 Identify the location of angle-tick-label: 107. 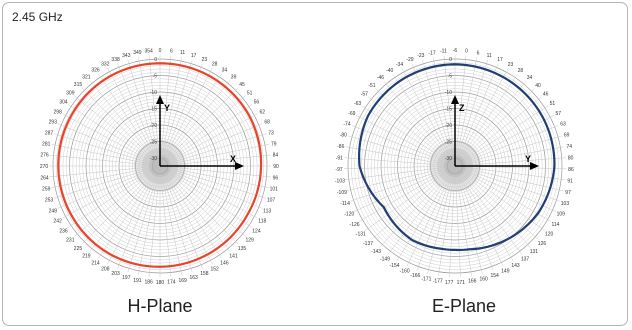
(271, 201).